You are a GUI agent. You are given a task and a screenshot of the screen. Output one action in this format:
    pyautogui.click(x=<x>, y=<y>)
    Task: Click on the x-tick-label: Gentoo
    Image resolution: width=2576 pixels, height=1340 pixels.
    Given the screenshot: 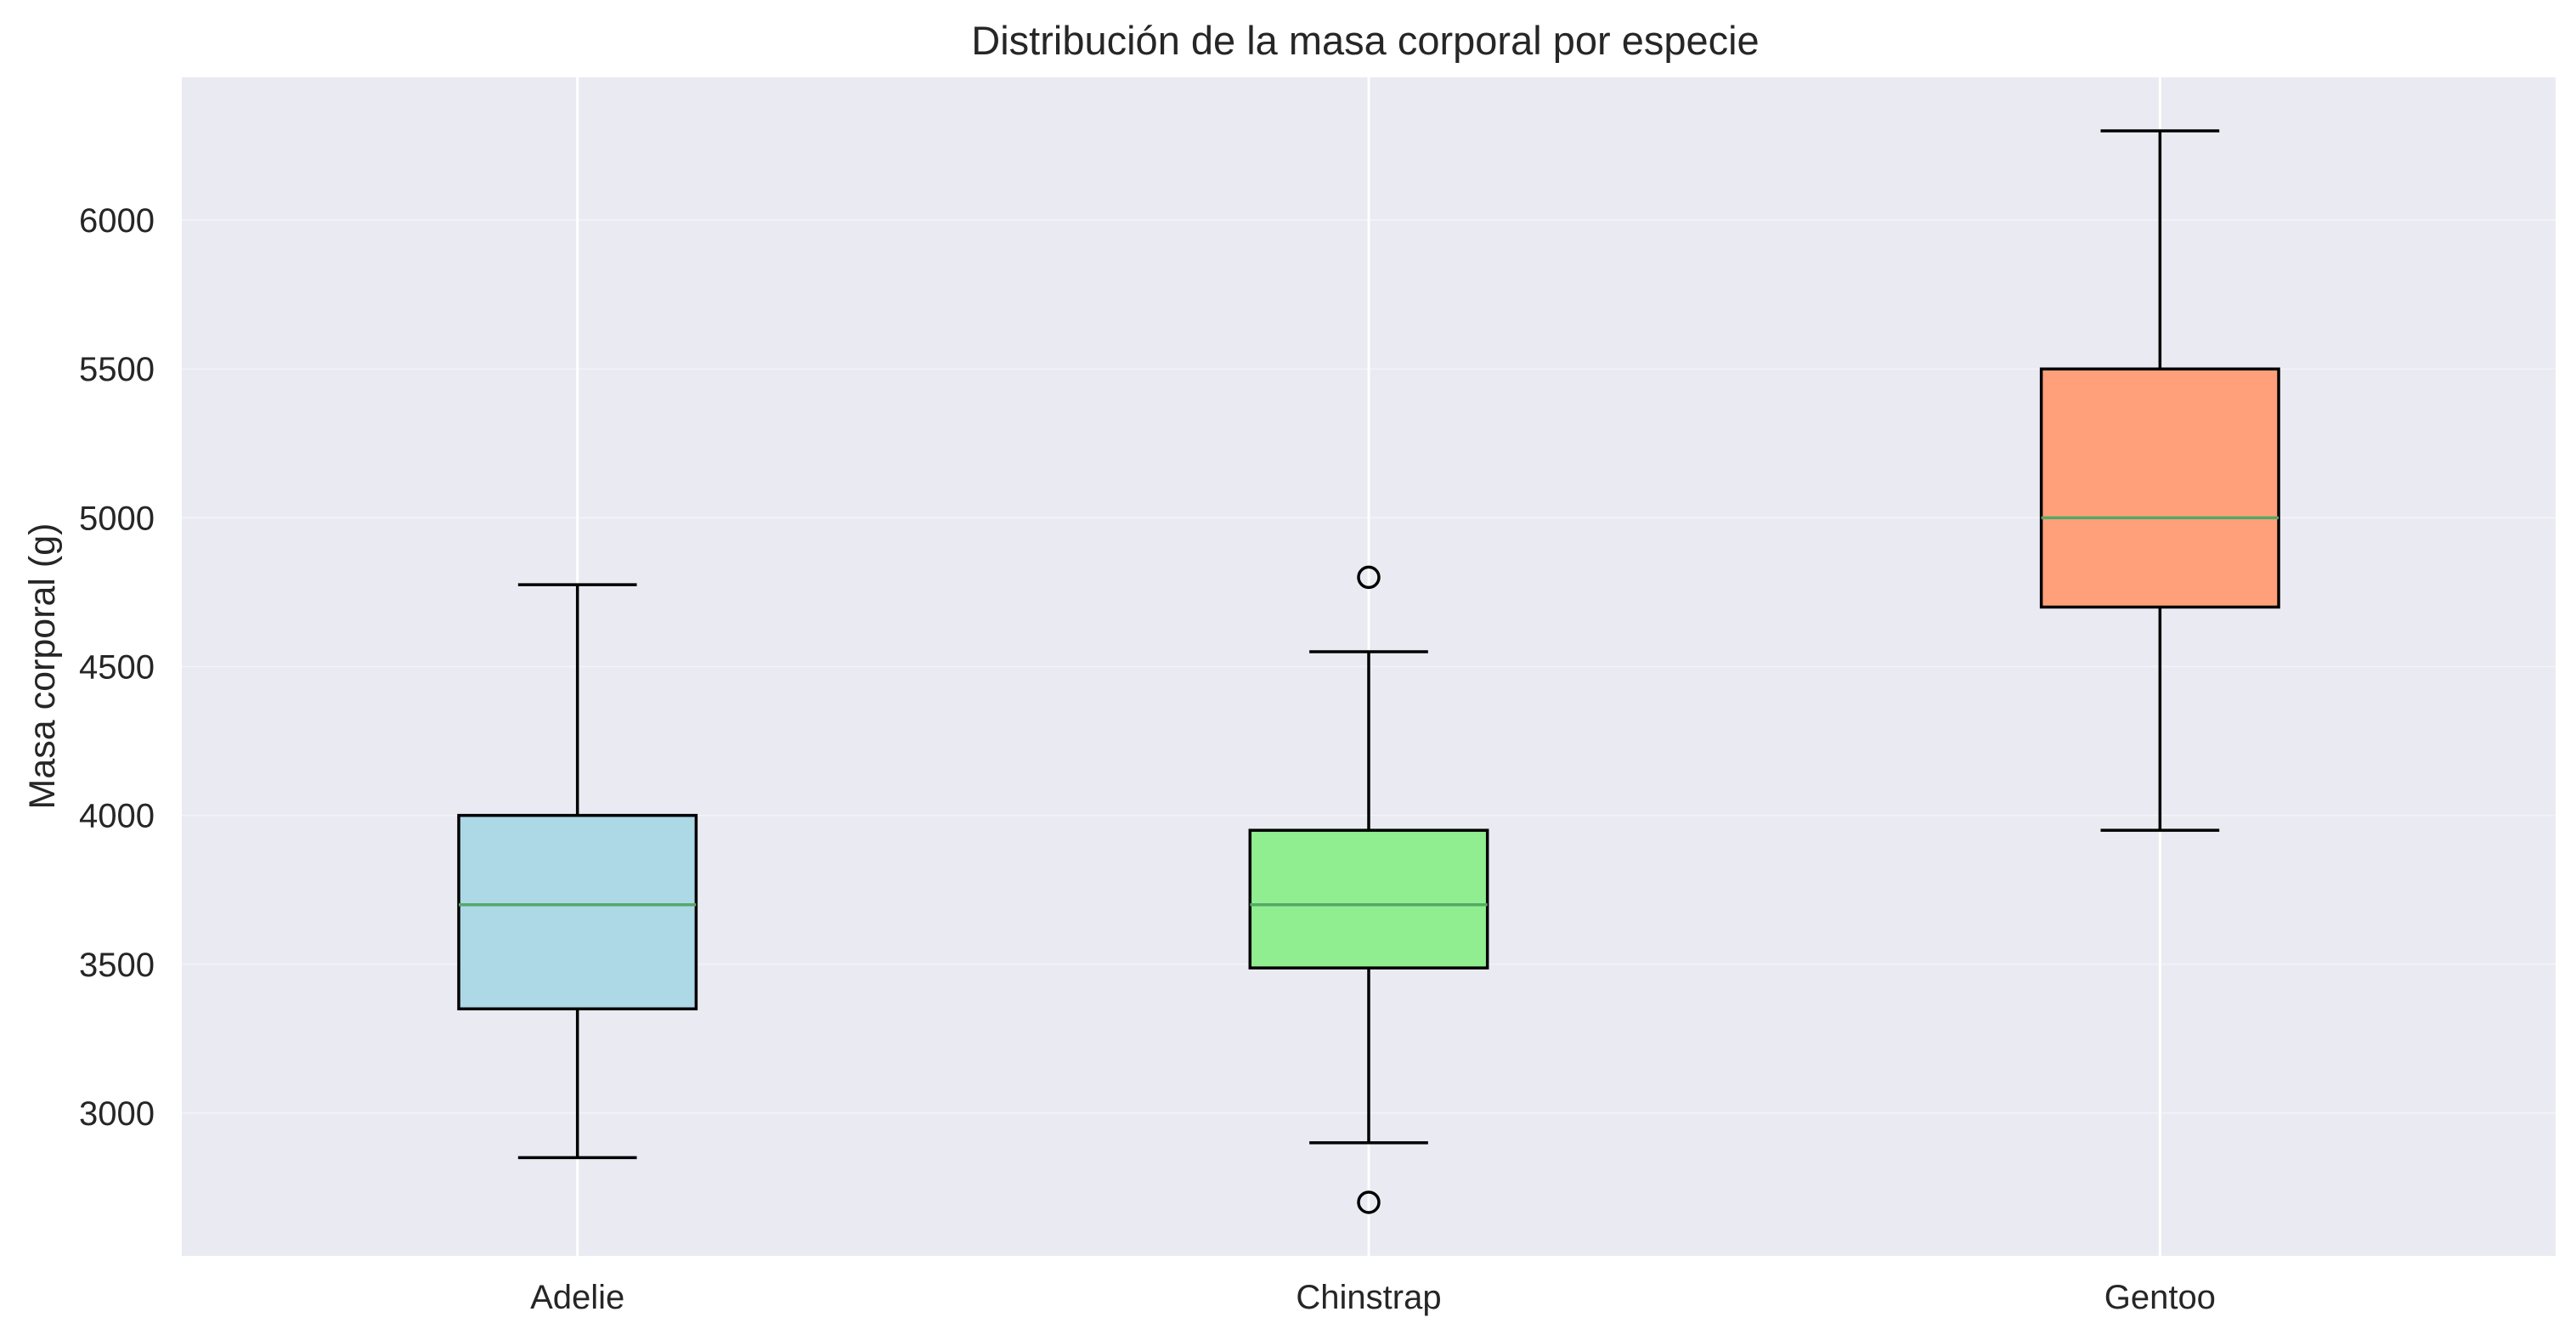 What is the action you would take?
    pyautogui.click(x=2160, y=1297)
    